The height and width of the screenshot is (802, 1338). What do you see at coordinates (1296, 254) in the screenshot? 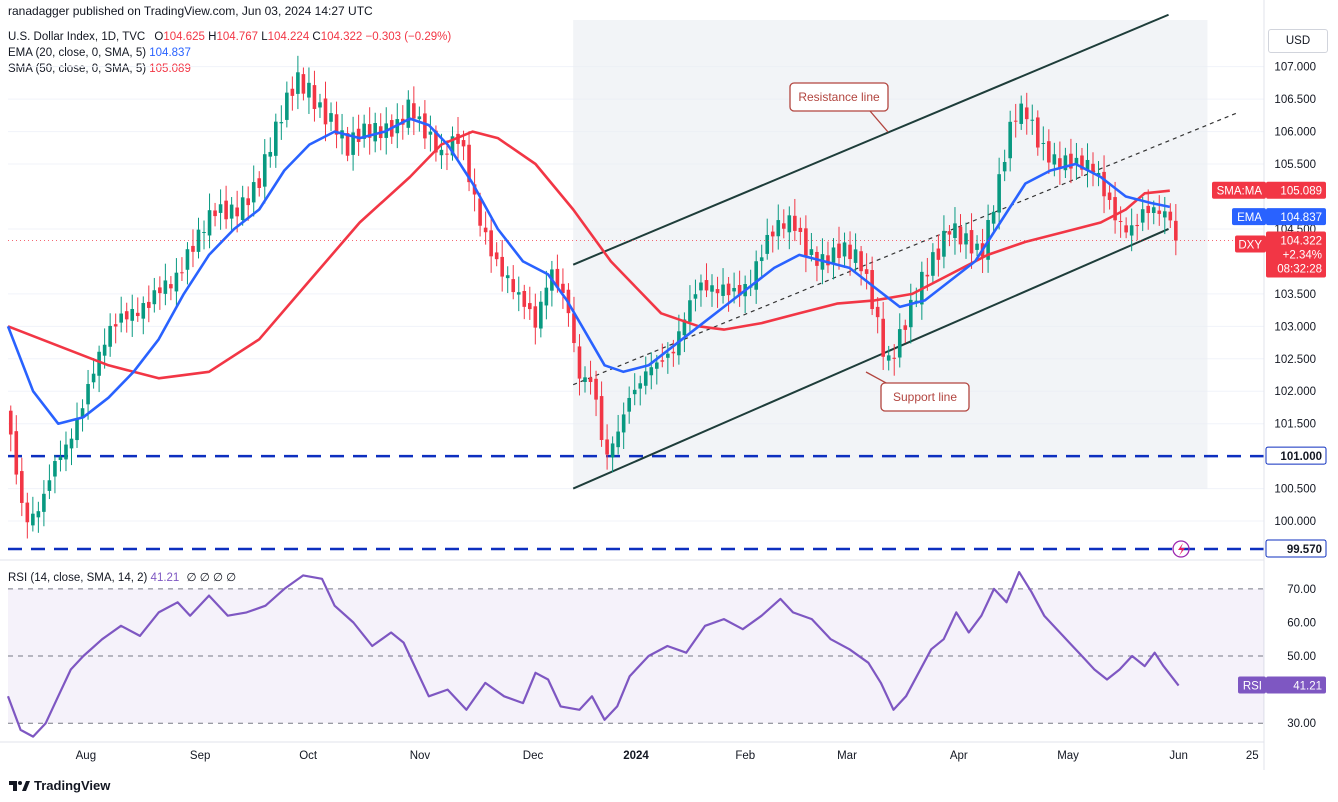
I see `dxy-tag-bg` at bounding box center [1296, 254].